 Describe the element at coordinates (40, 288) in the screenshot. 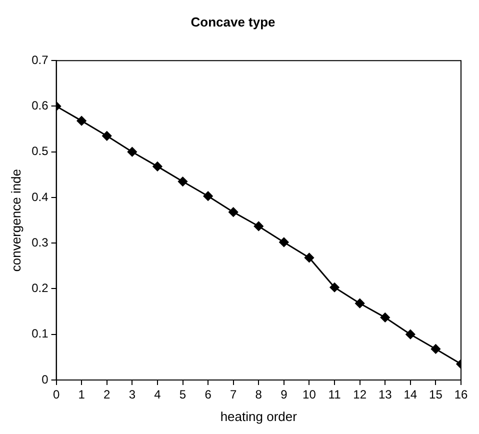

I see `y-tick-label: 0.2` at that location.